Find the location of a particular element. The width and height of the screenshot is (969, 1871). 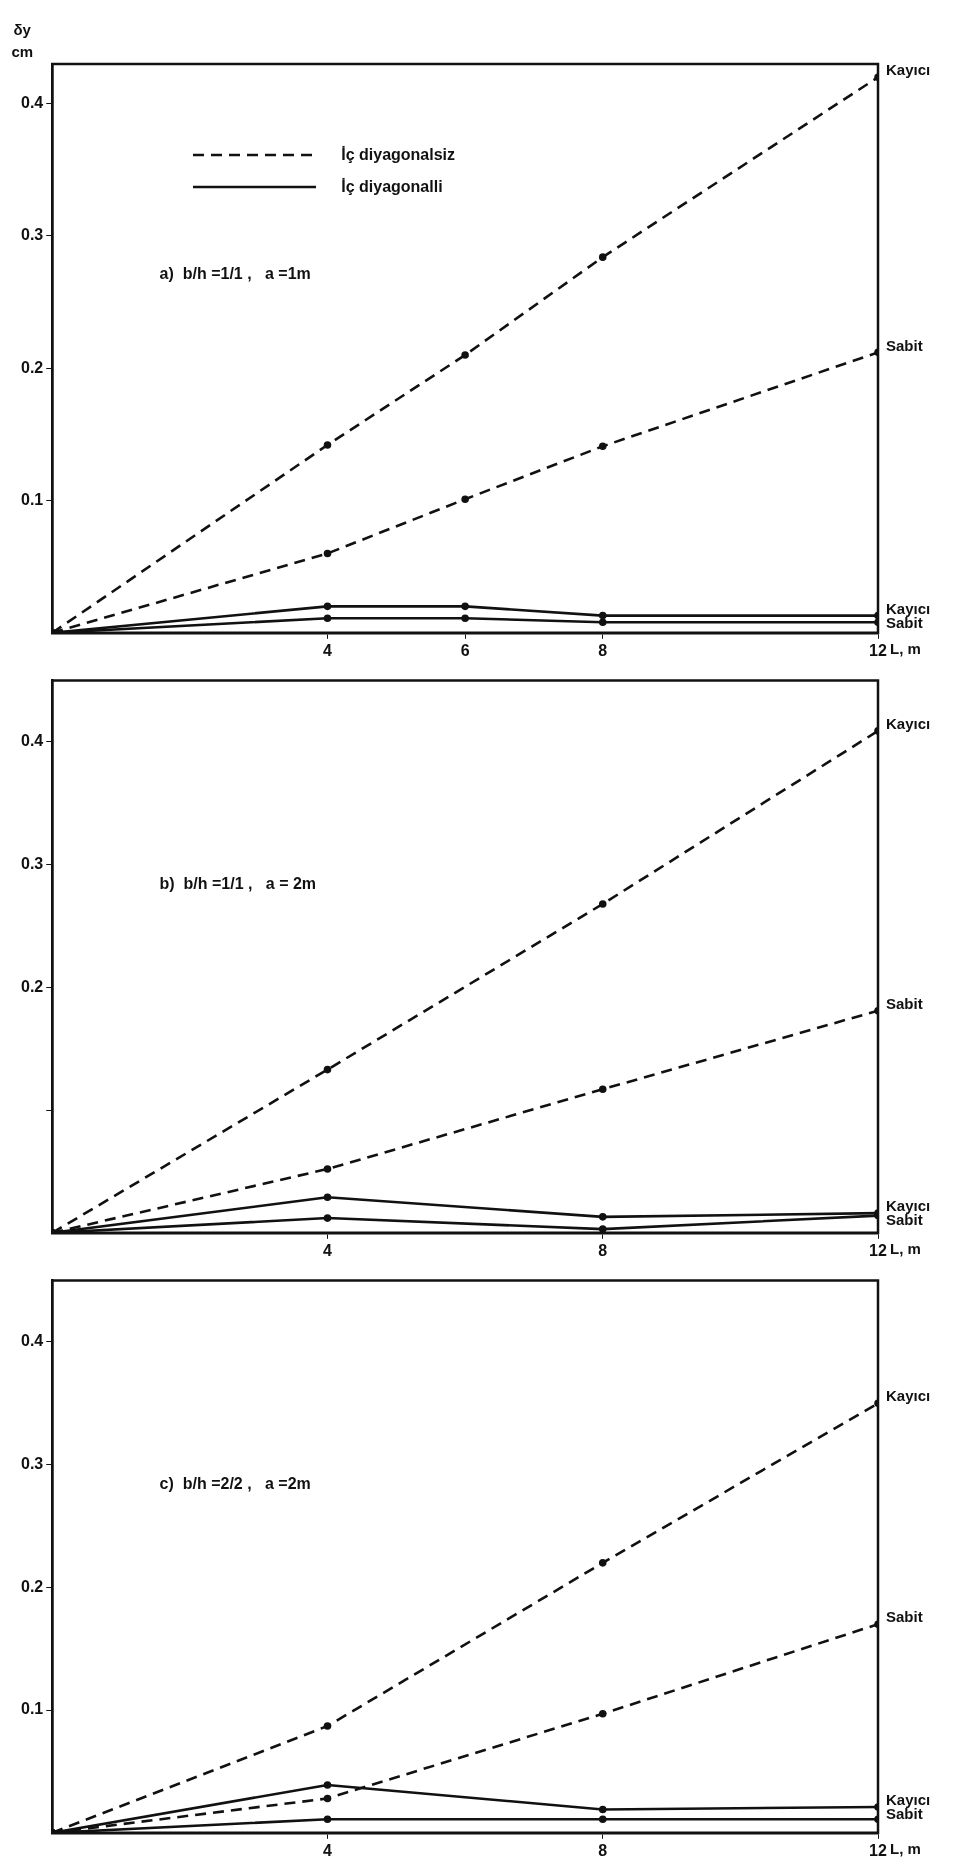

x-tick-label: 6 is located at coordinates (465, 650).